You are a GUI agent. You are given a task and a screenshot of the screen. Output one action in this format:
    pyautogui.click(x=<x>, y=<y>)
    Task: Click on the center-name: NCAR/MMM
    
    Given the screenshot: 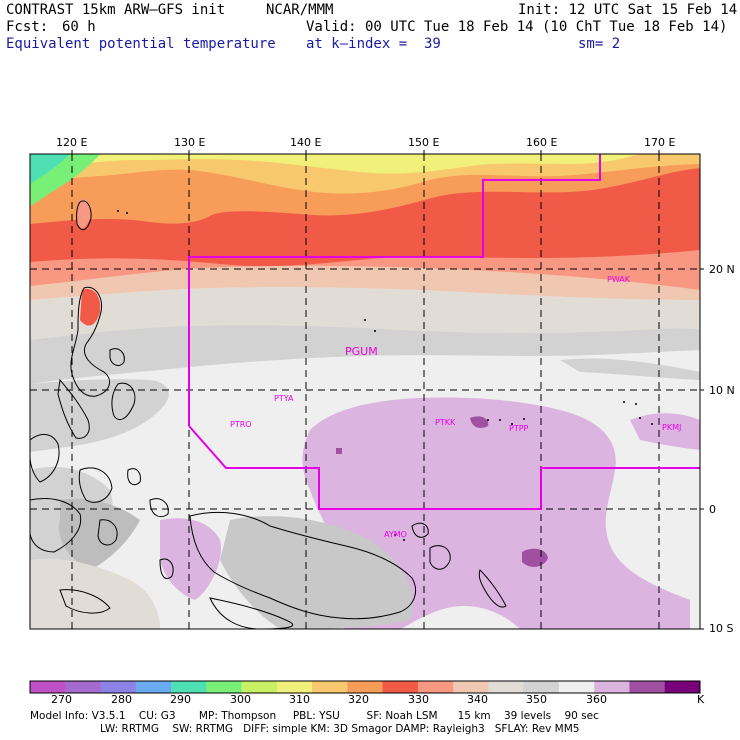 What is the action you would take?
    pyautogui.click(x=300, y=10)
    